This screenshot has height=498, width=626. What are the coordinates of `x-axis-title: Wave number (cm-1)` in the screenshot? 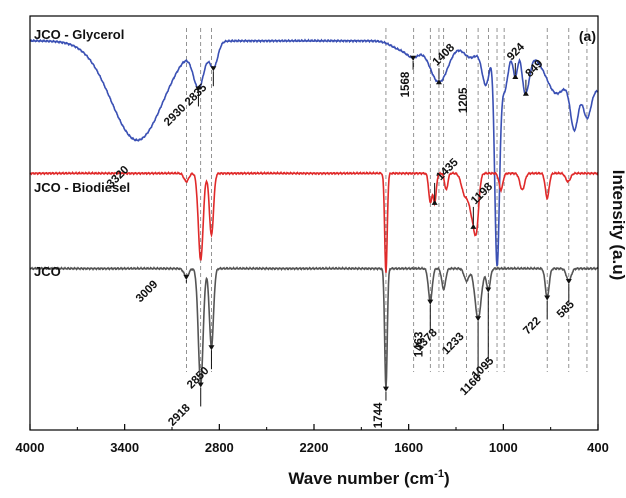 It's located at (368, 478).